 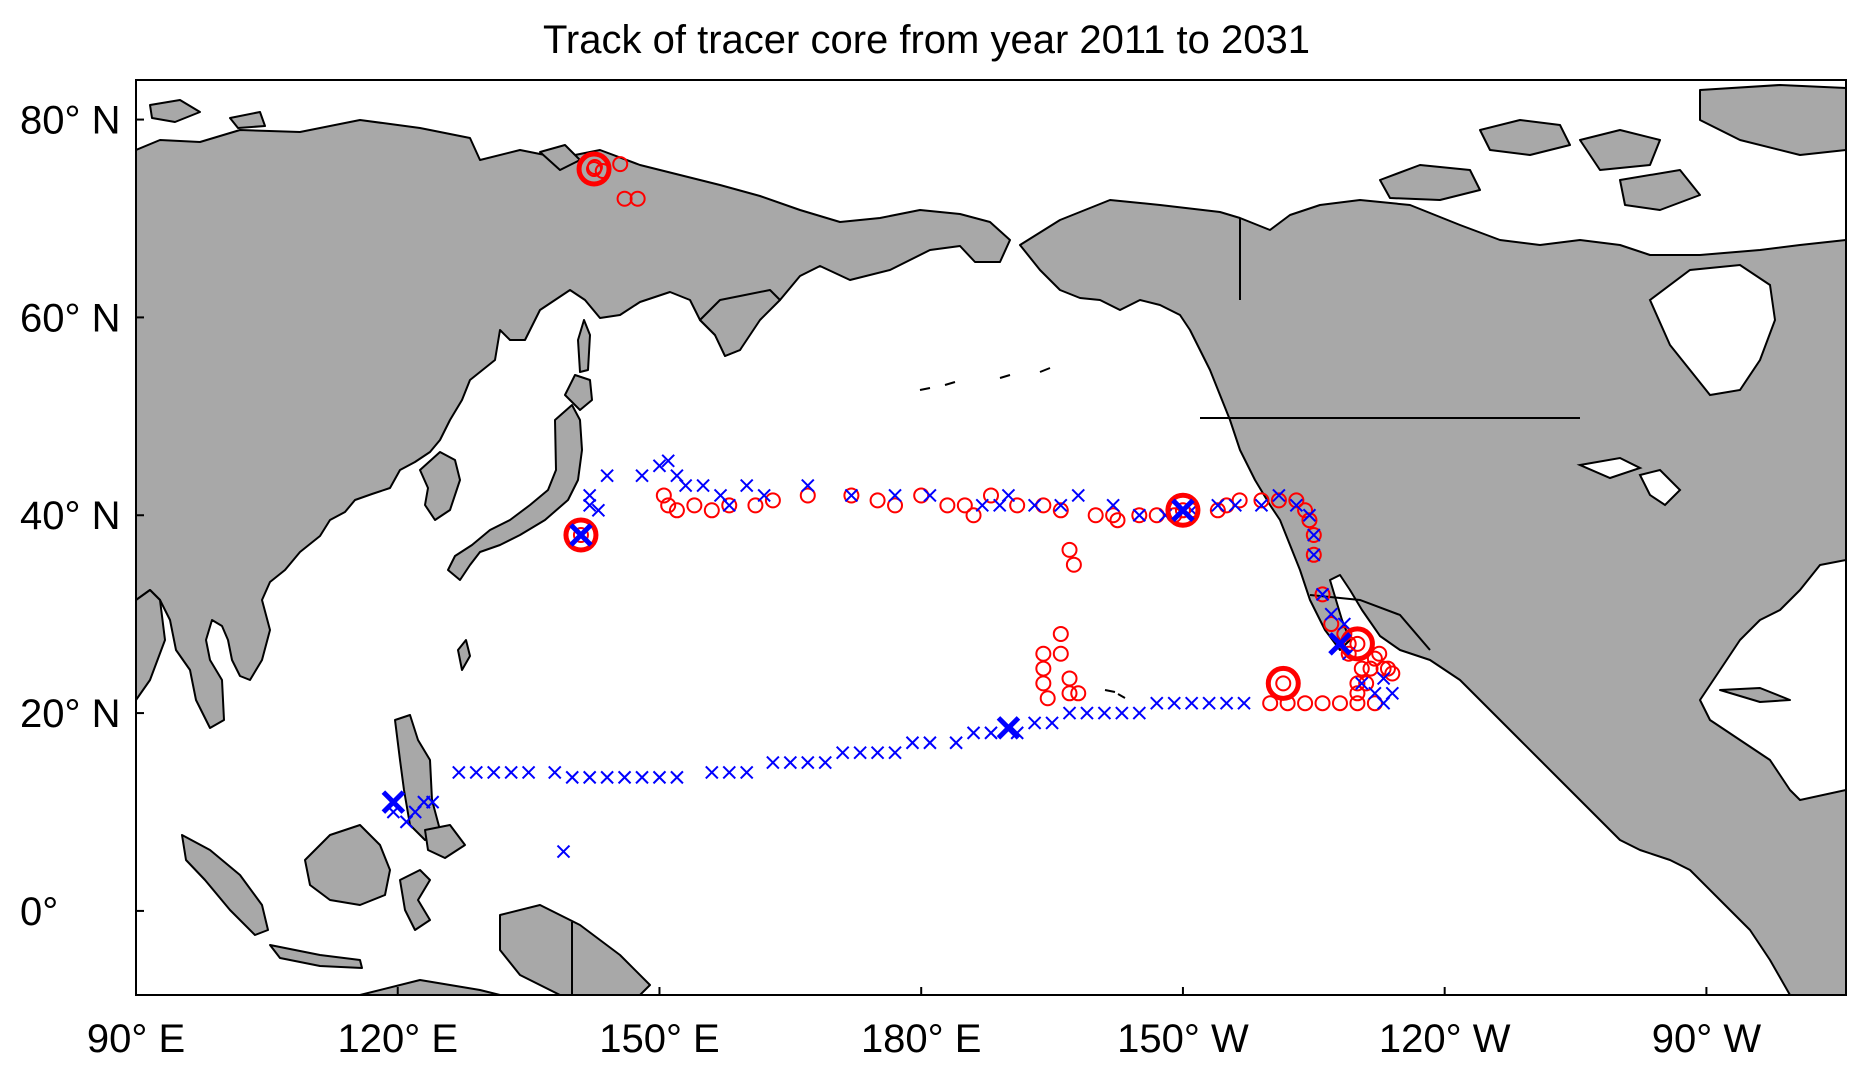 I want to click on land-borneo, so click(x=347, y=865).